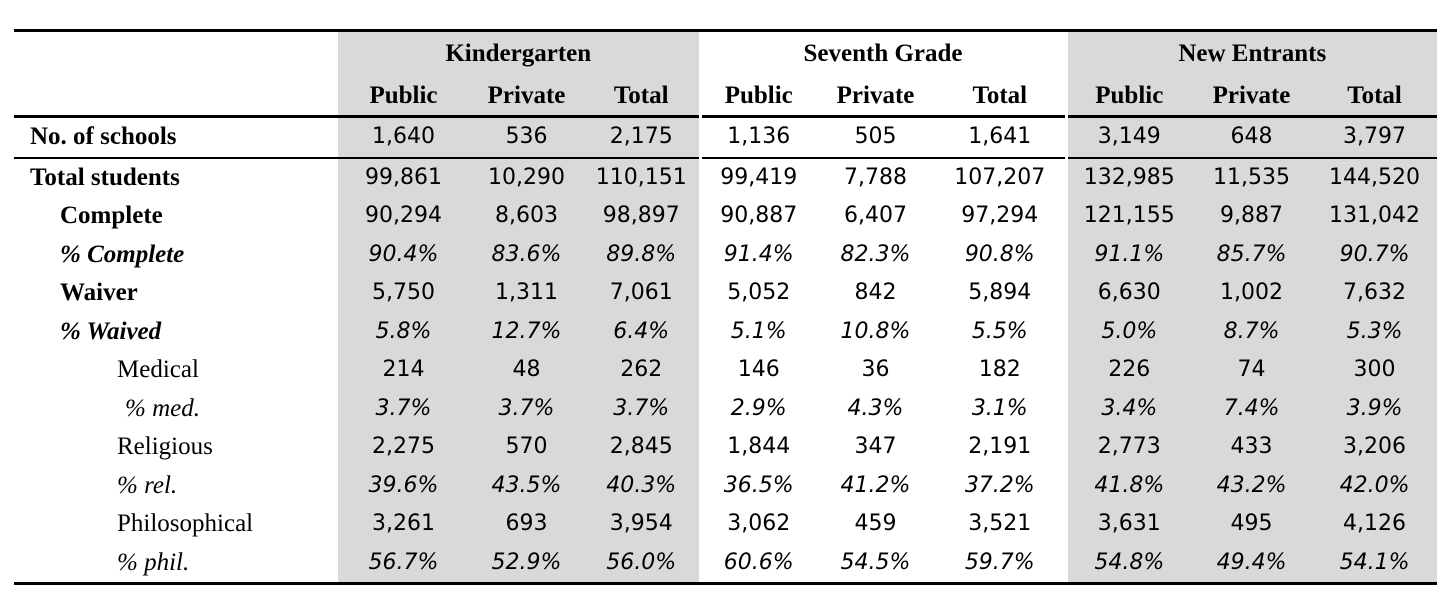  I want to click on cell-new-entrants-private: 43.2%, so click(1252, 485).